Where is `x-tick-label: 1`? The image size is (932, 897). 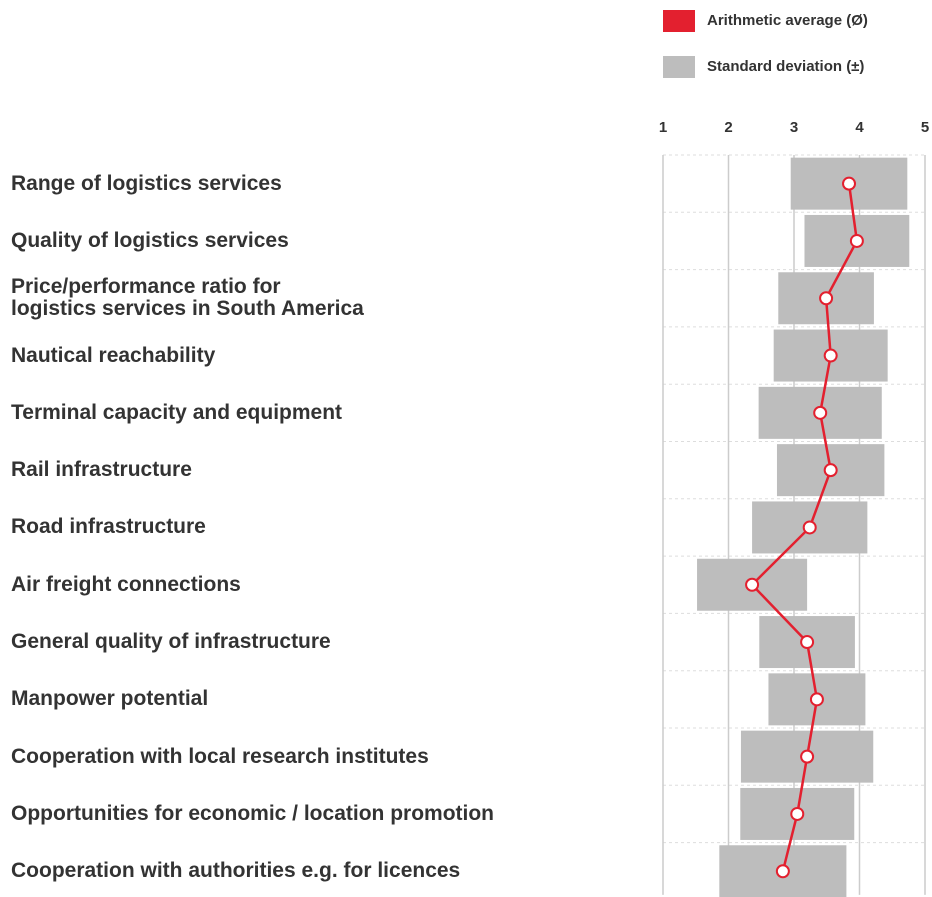
x-tick-label: 1 is located at coordinates (663, 127).